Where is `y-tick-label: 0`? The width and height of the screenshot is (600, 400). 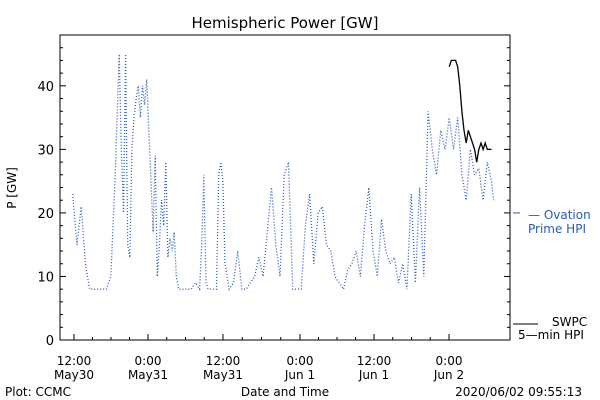
y-tick-label: 0 is located at coordinates (50, 341).